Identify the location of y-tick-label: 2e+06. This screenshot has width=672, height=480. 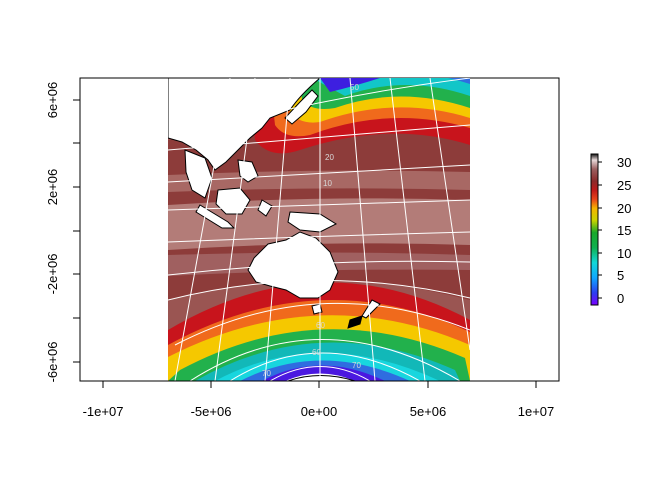
(52, 187).